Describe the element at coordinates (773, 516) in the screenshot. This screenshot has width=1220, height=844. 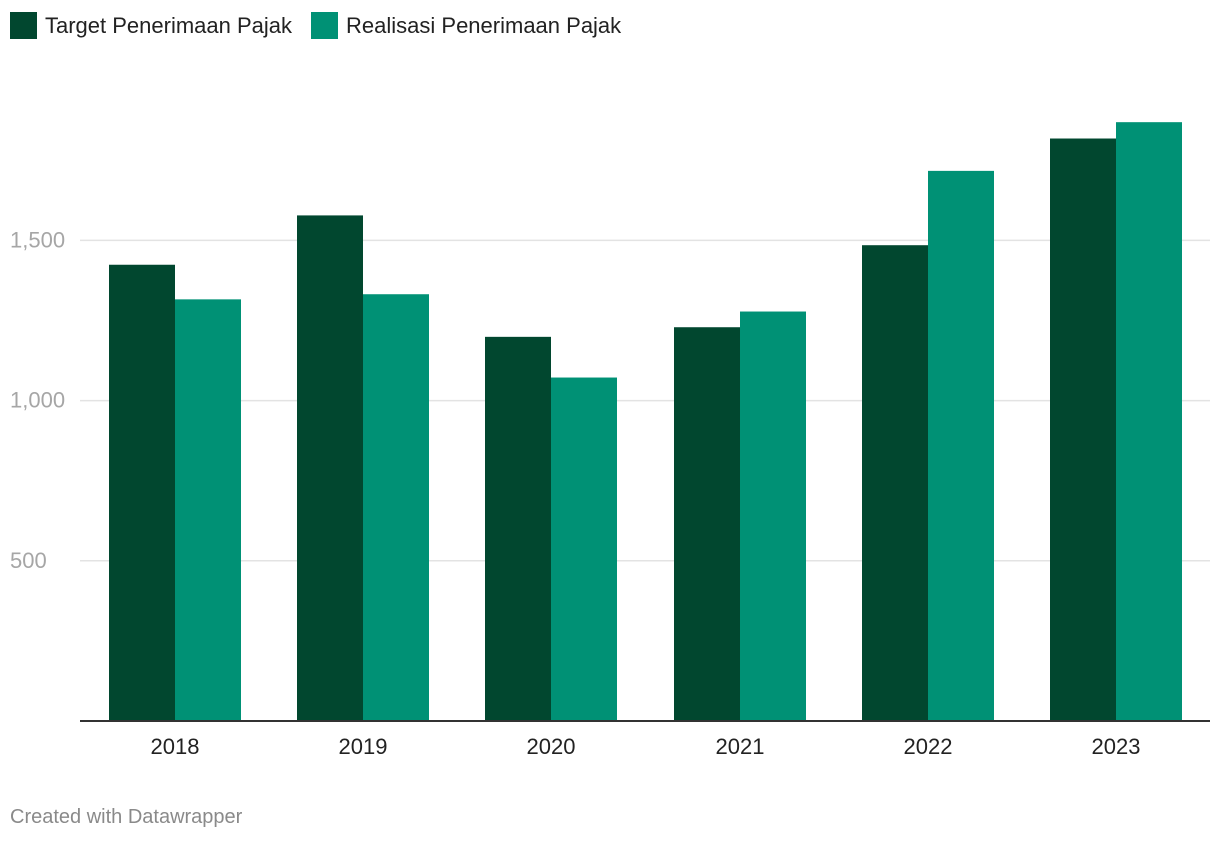
I see `bar-realisasi-2021` at that location.